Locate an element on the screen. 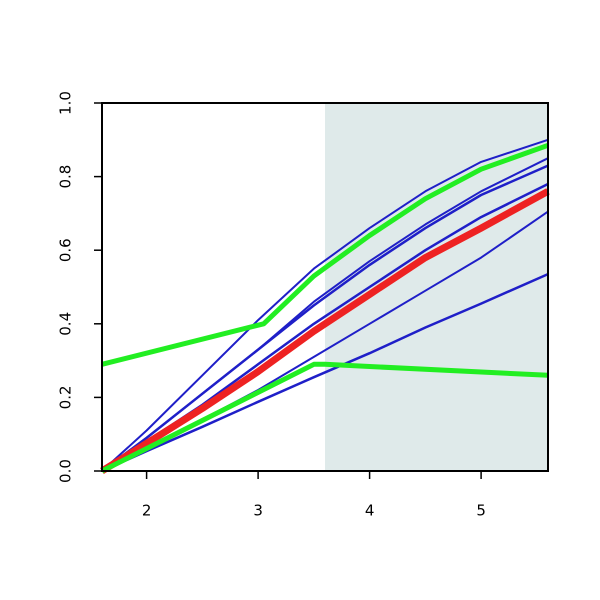 This screenshot has width=600, height=600. y-tick-label: 0.6 is located at coordinates (66, 250).